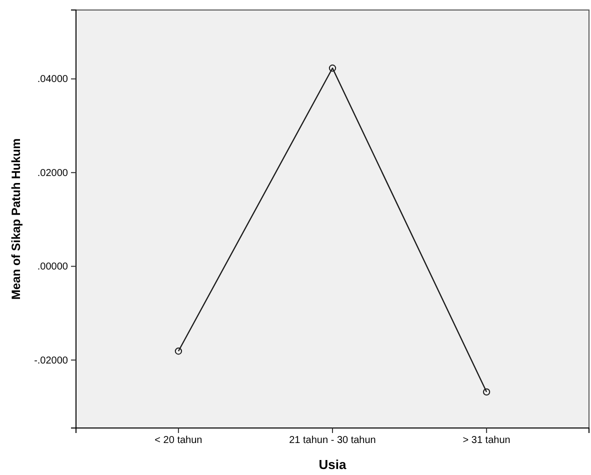 The height and width of the screenshot is (475, 591). I want to click on x-axis-title: Usia, so click(332, 464).